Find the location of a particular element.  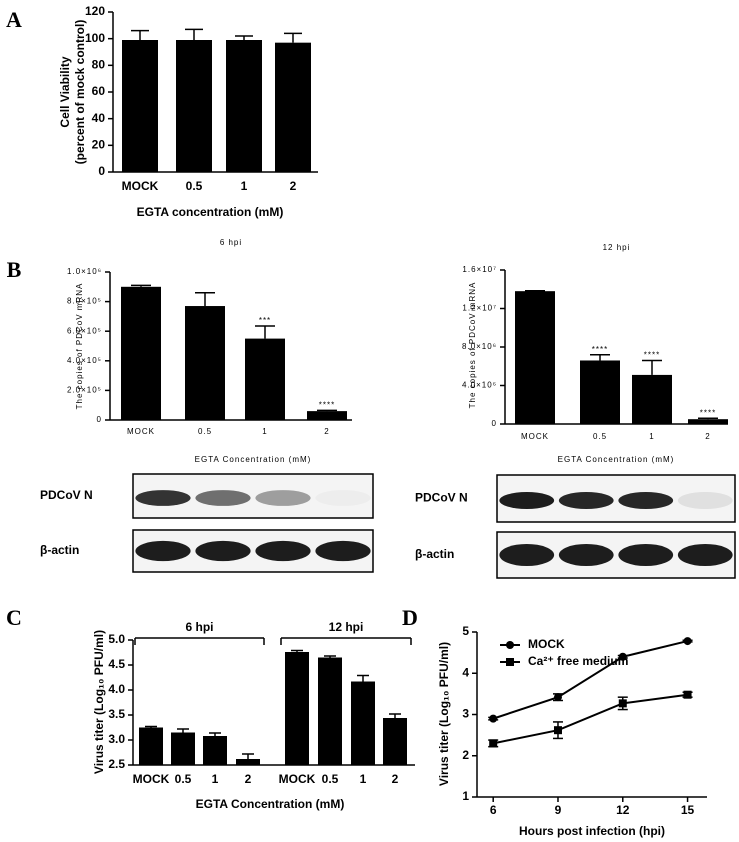

chart-title: 6 hpi is located at coordinates (231, 242).